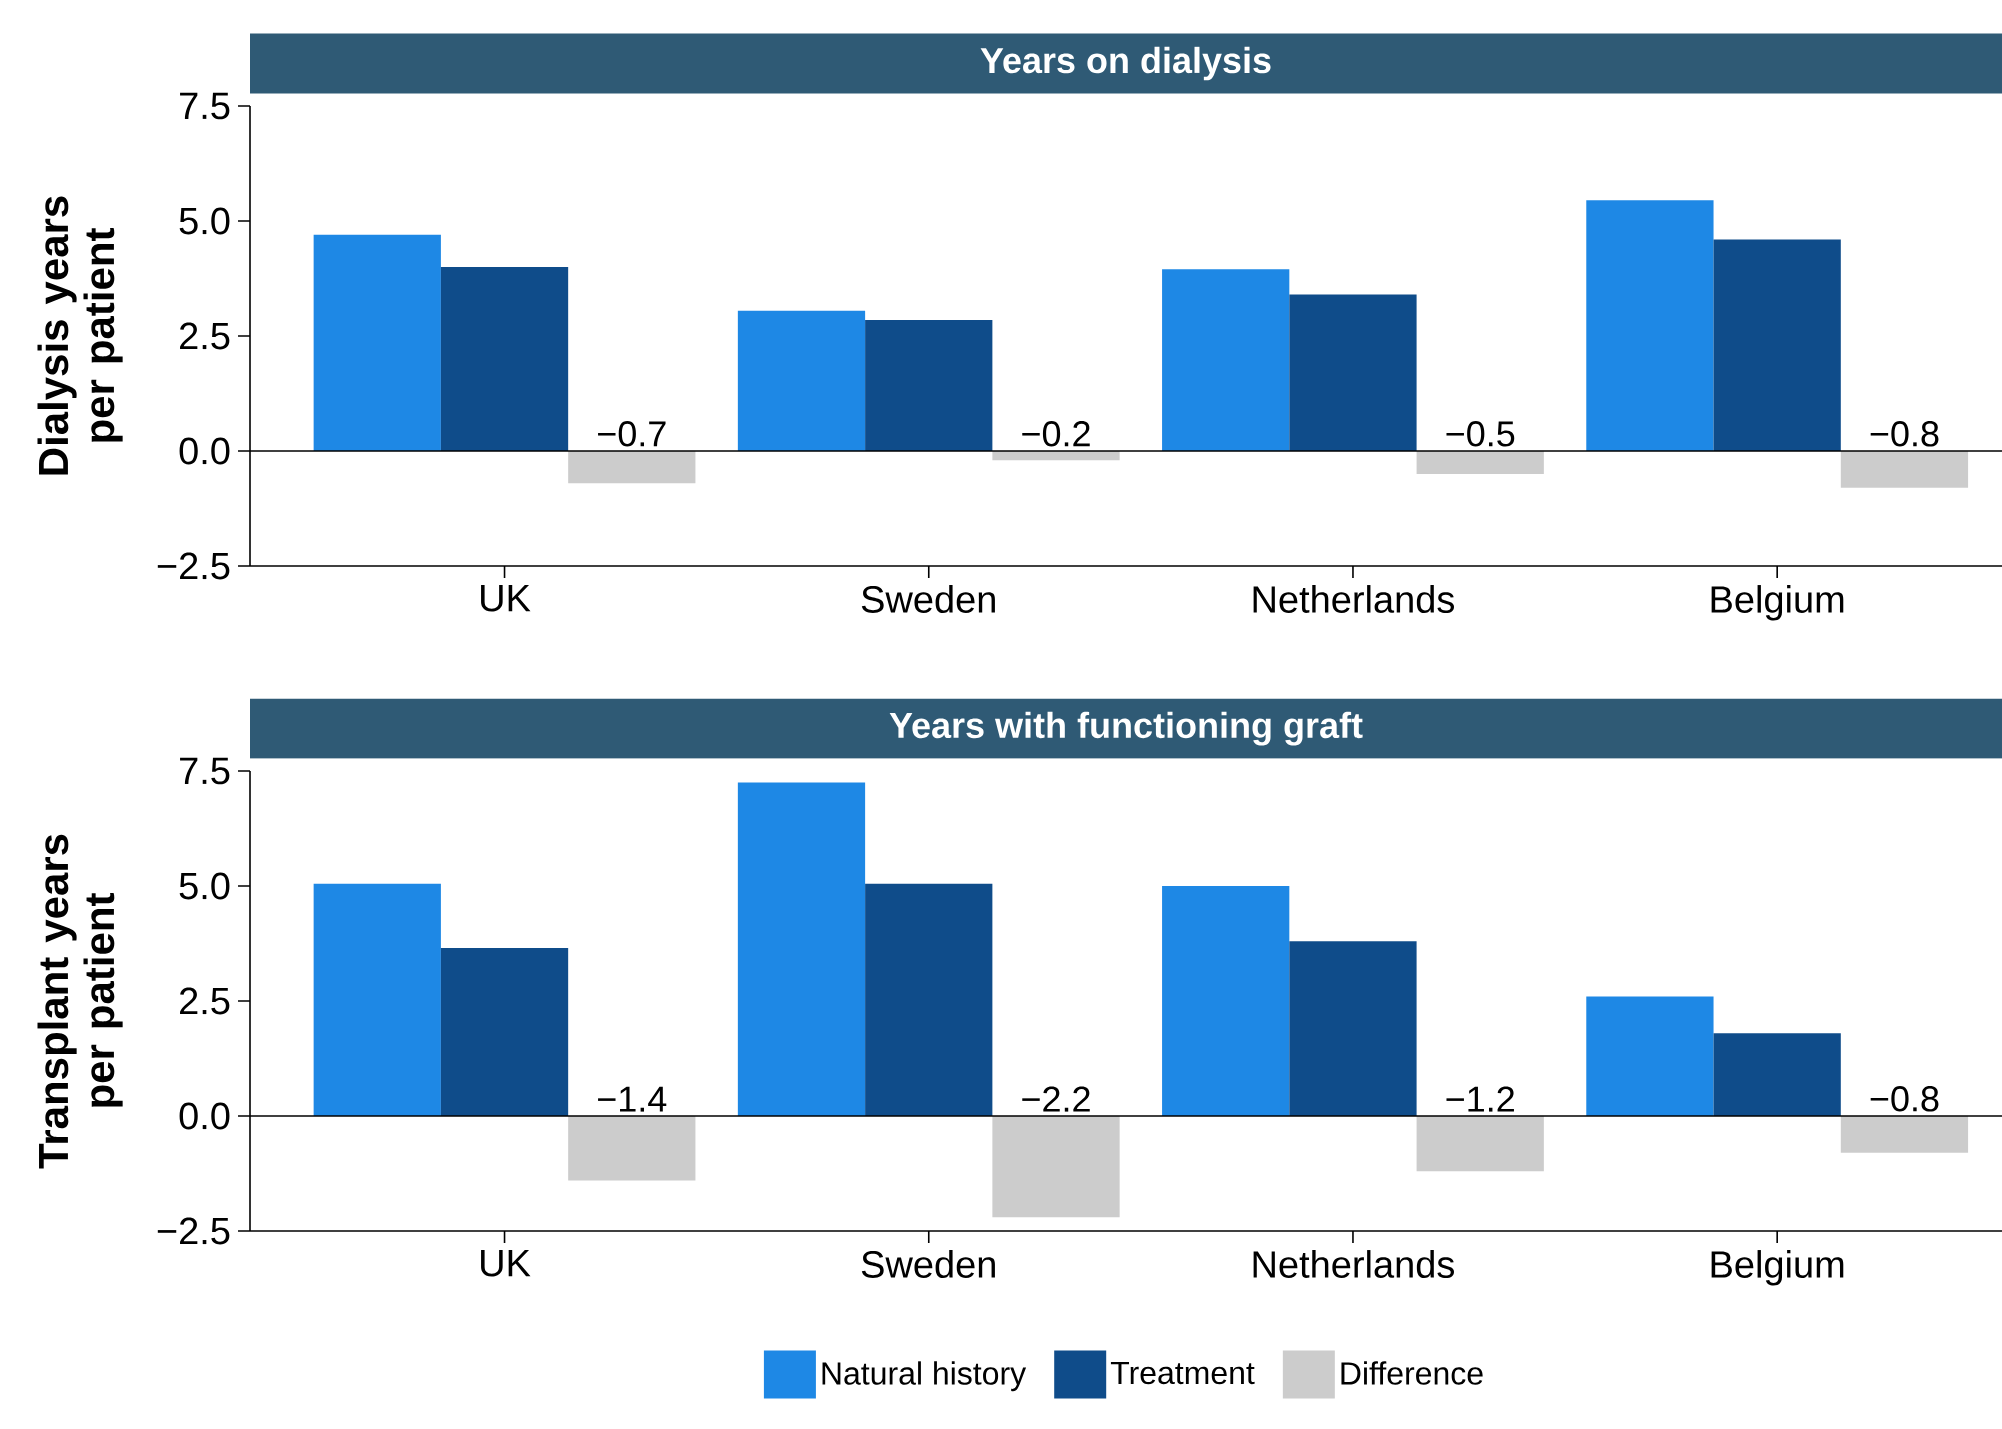 The width and height of the screenshot is (2002, 1429). What do you see at coordinates (632, 1099) in the screenshot?
I see `data-label: −1.4` at bounding box center [632, 1099].